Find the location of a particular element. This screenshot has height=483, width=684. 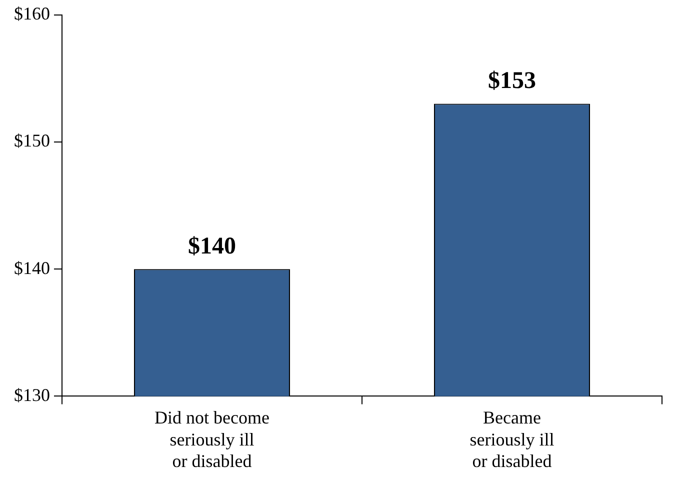

y-tick-label: $130 is located at coordinates (32, 394).